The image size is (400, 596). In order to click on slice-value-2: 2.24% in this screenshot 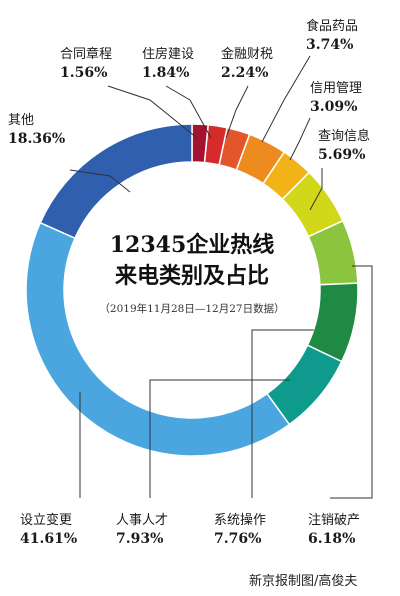, I will do `click(244, 73)`.